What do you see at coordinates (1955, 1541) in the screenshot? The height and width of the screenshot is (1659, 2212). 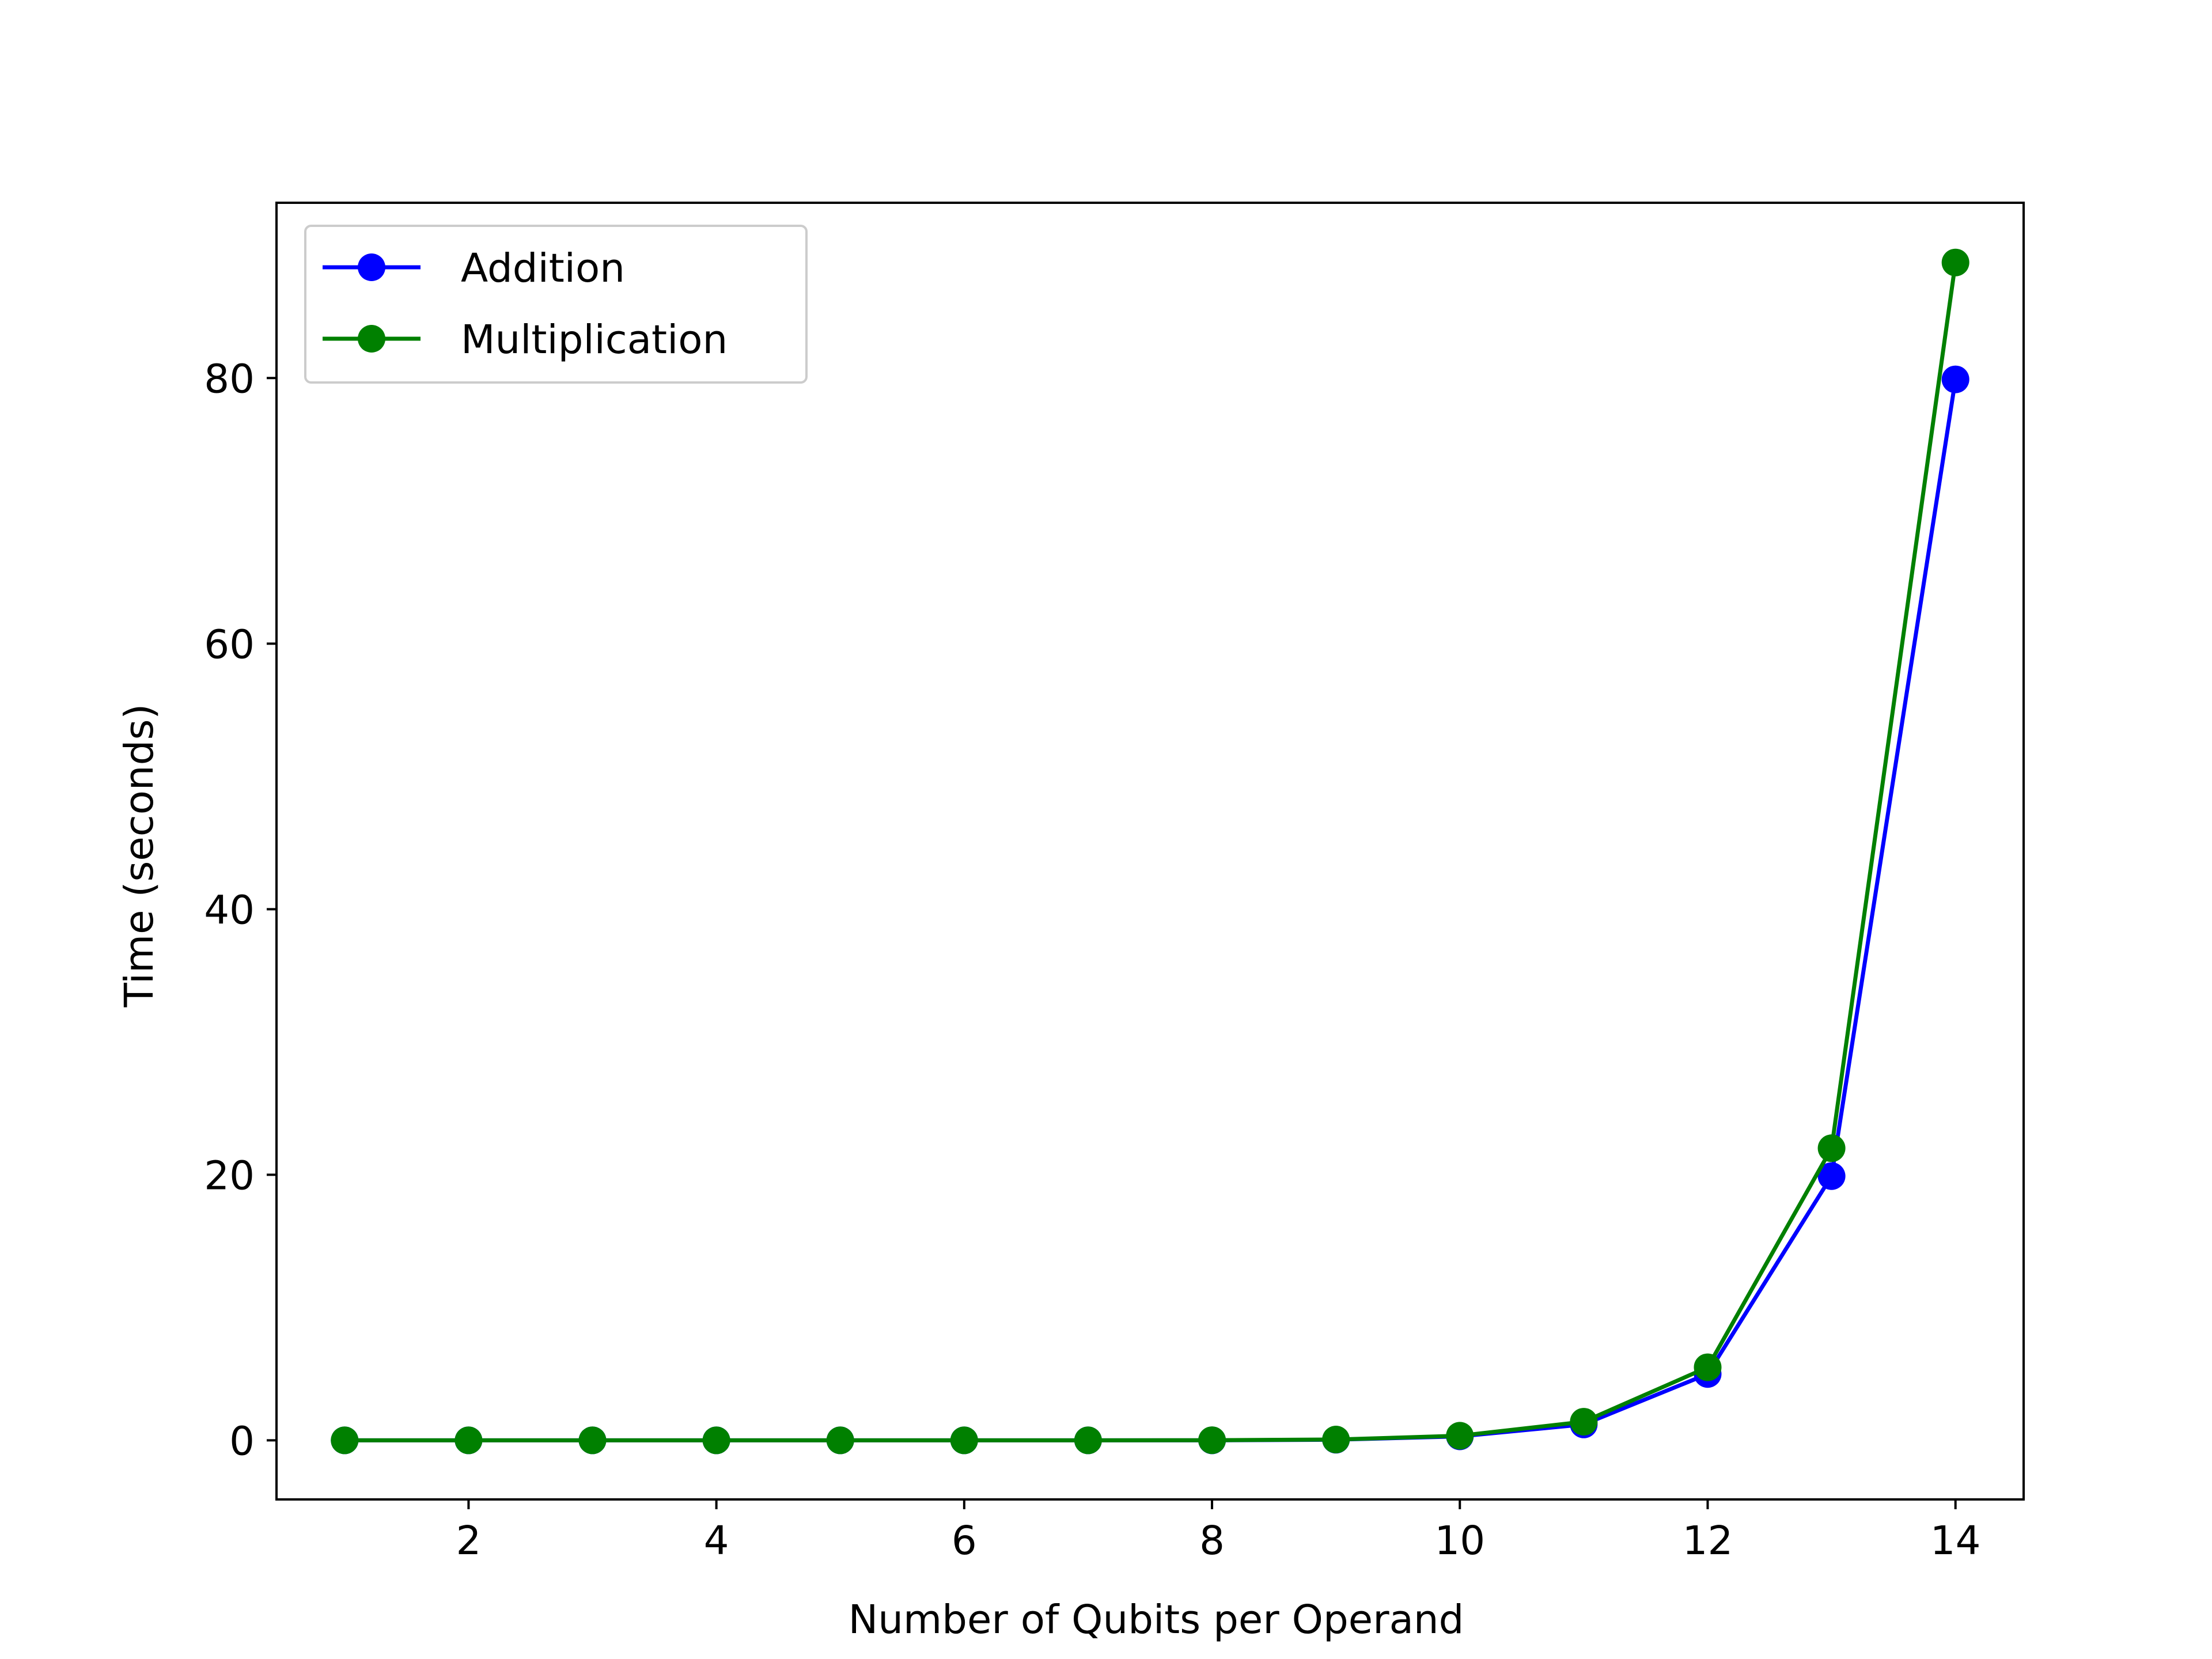 I see `x-tick-label: 14` at bounding box center [1955, 1541].